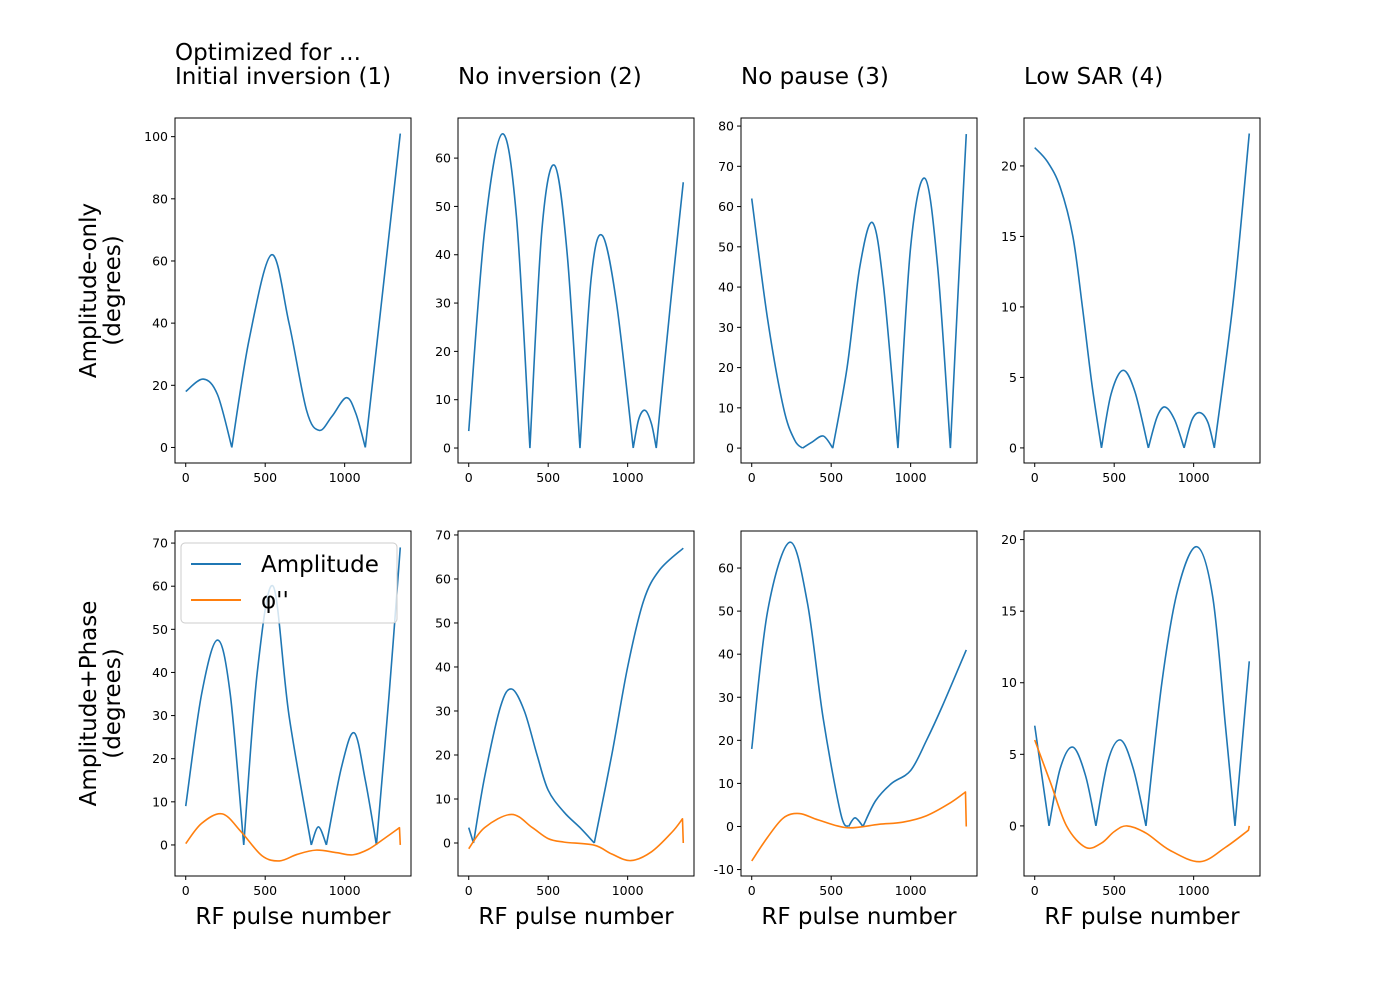 Image resolution: width=1400 pixels, height=984 pixels. I want to click on y-tick-label: 15, so click(1009, 611).